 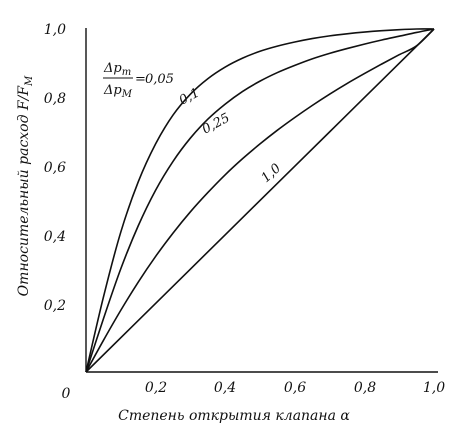 What do you see at coordinates (55, 168) in the screenshot?
I see `y-tick-label: 0,6` at bounding box center [55, 168].